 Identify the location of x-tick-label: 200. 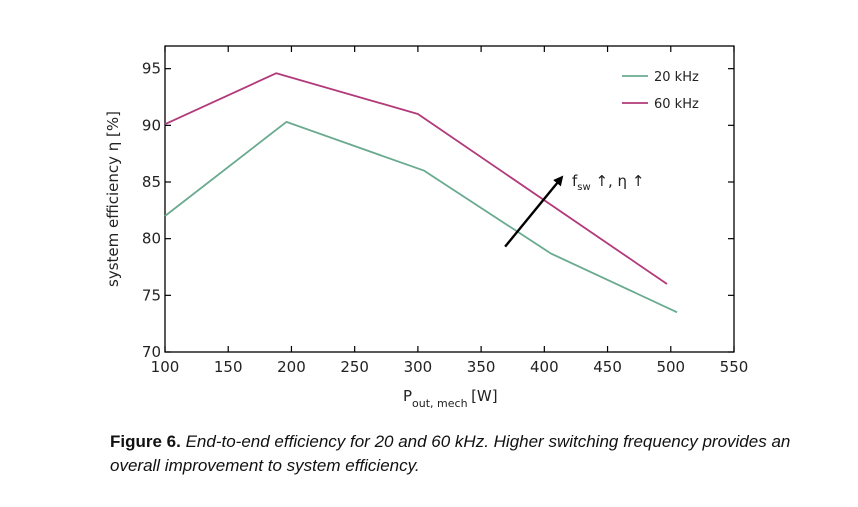
(291, 367).